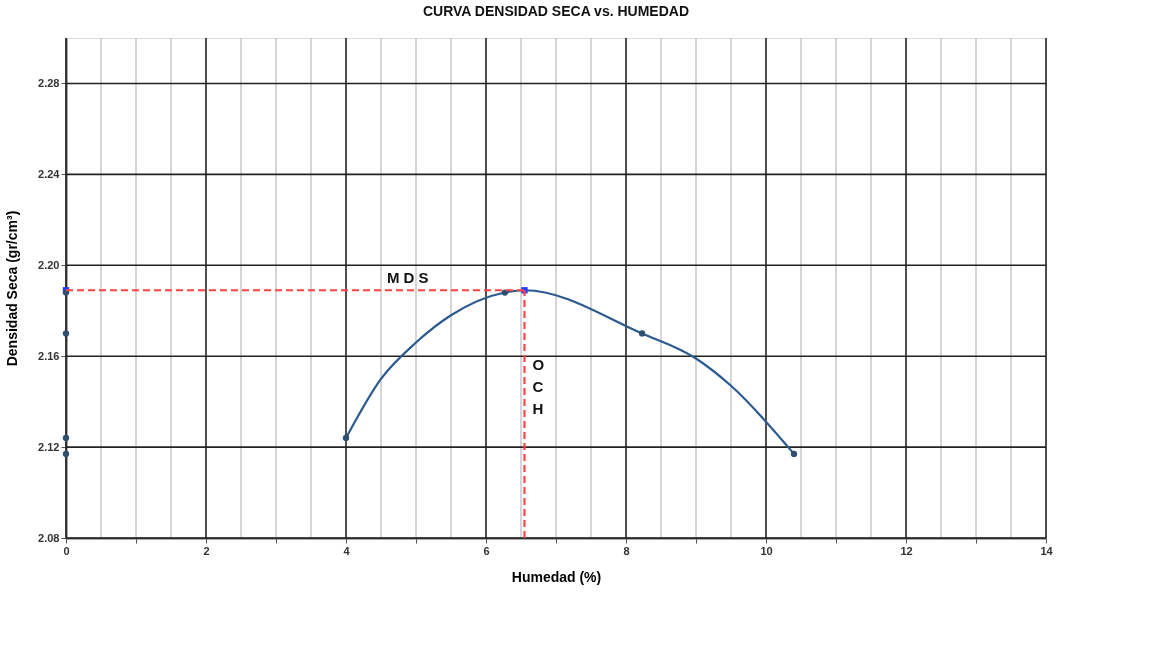 The image size is (1170, 648). Describe the element at coordinates (486, 550) in the screenshot. I see `x-tick-label: 6` at that location.